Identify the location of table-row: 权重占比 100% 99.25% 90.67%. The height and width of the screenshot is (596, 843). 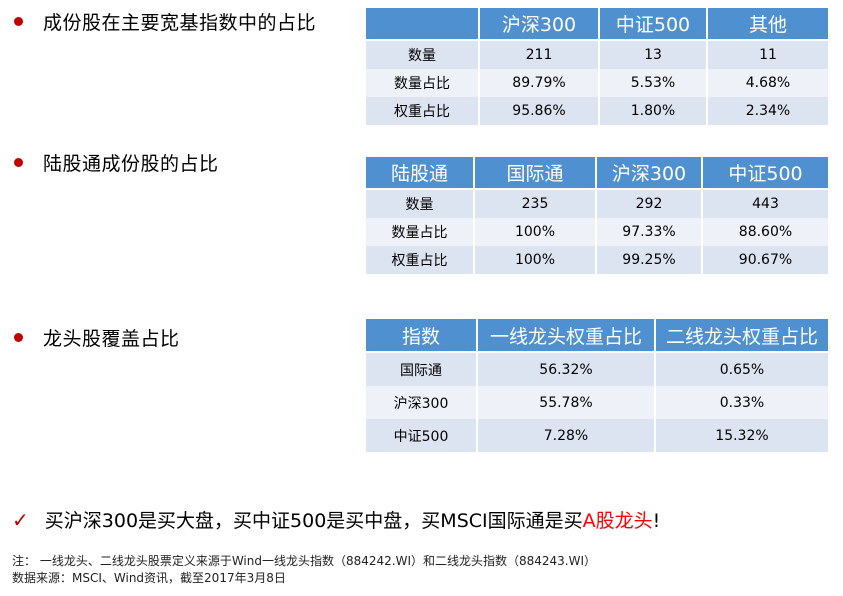
(597, 260).